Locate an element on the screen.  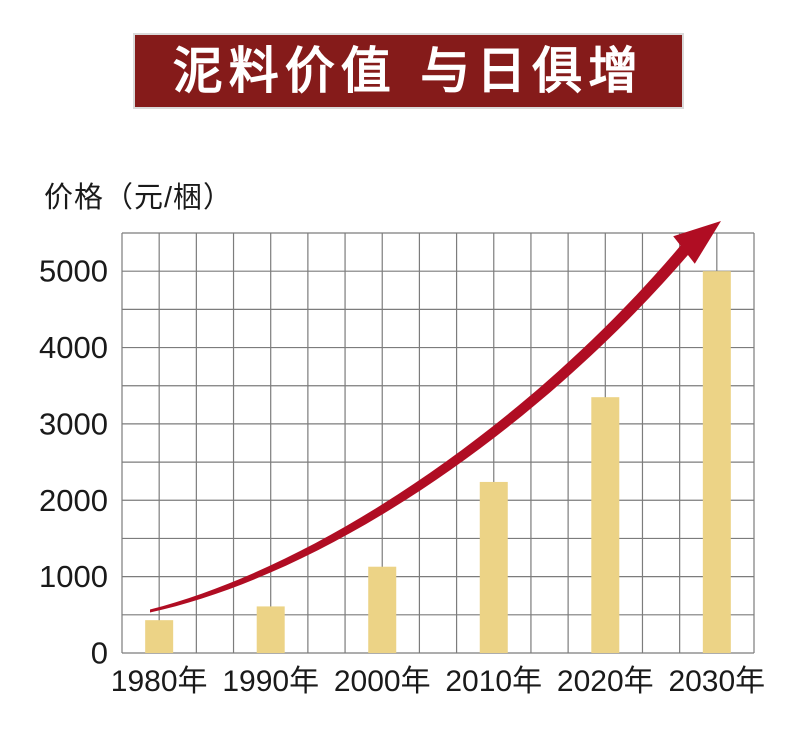
y-tick-label: 1000 is located at coordinates (73, 576).